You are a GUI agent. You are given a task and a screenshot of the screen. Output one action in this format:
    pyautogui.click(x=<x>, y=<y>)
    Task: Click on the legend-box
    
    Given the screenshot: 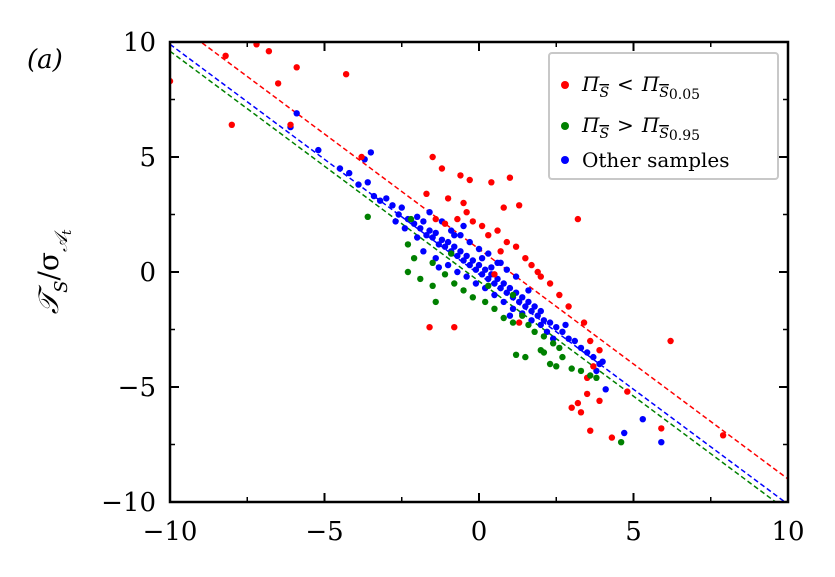 What is the action you would take?
    pyautogui.click(x=663, y=116)
    